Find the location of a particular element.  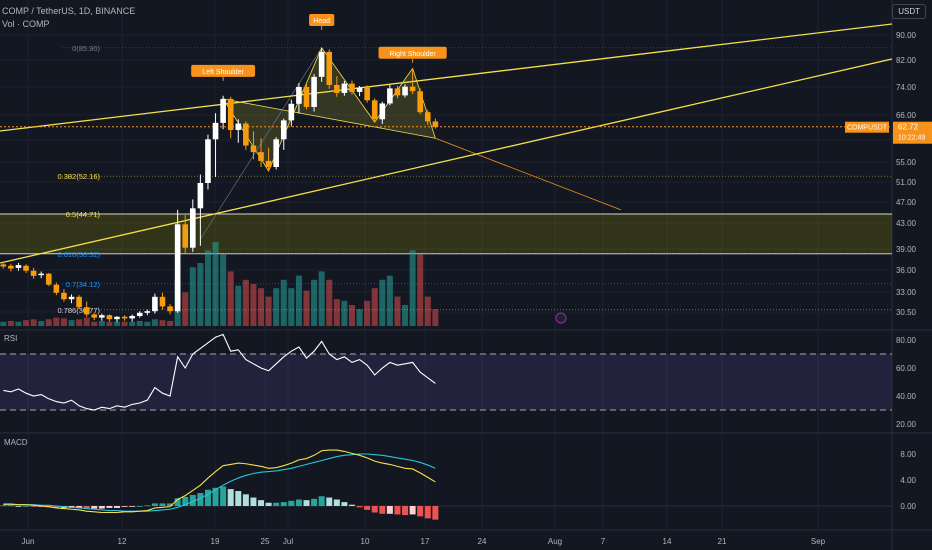

rsi-line is located at coordinates (219, 372).